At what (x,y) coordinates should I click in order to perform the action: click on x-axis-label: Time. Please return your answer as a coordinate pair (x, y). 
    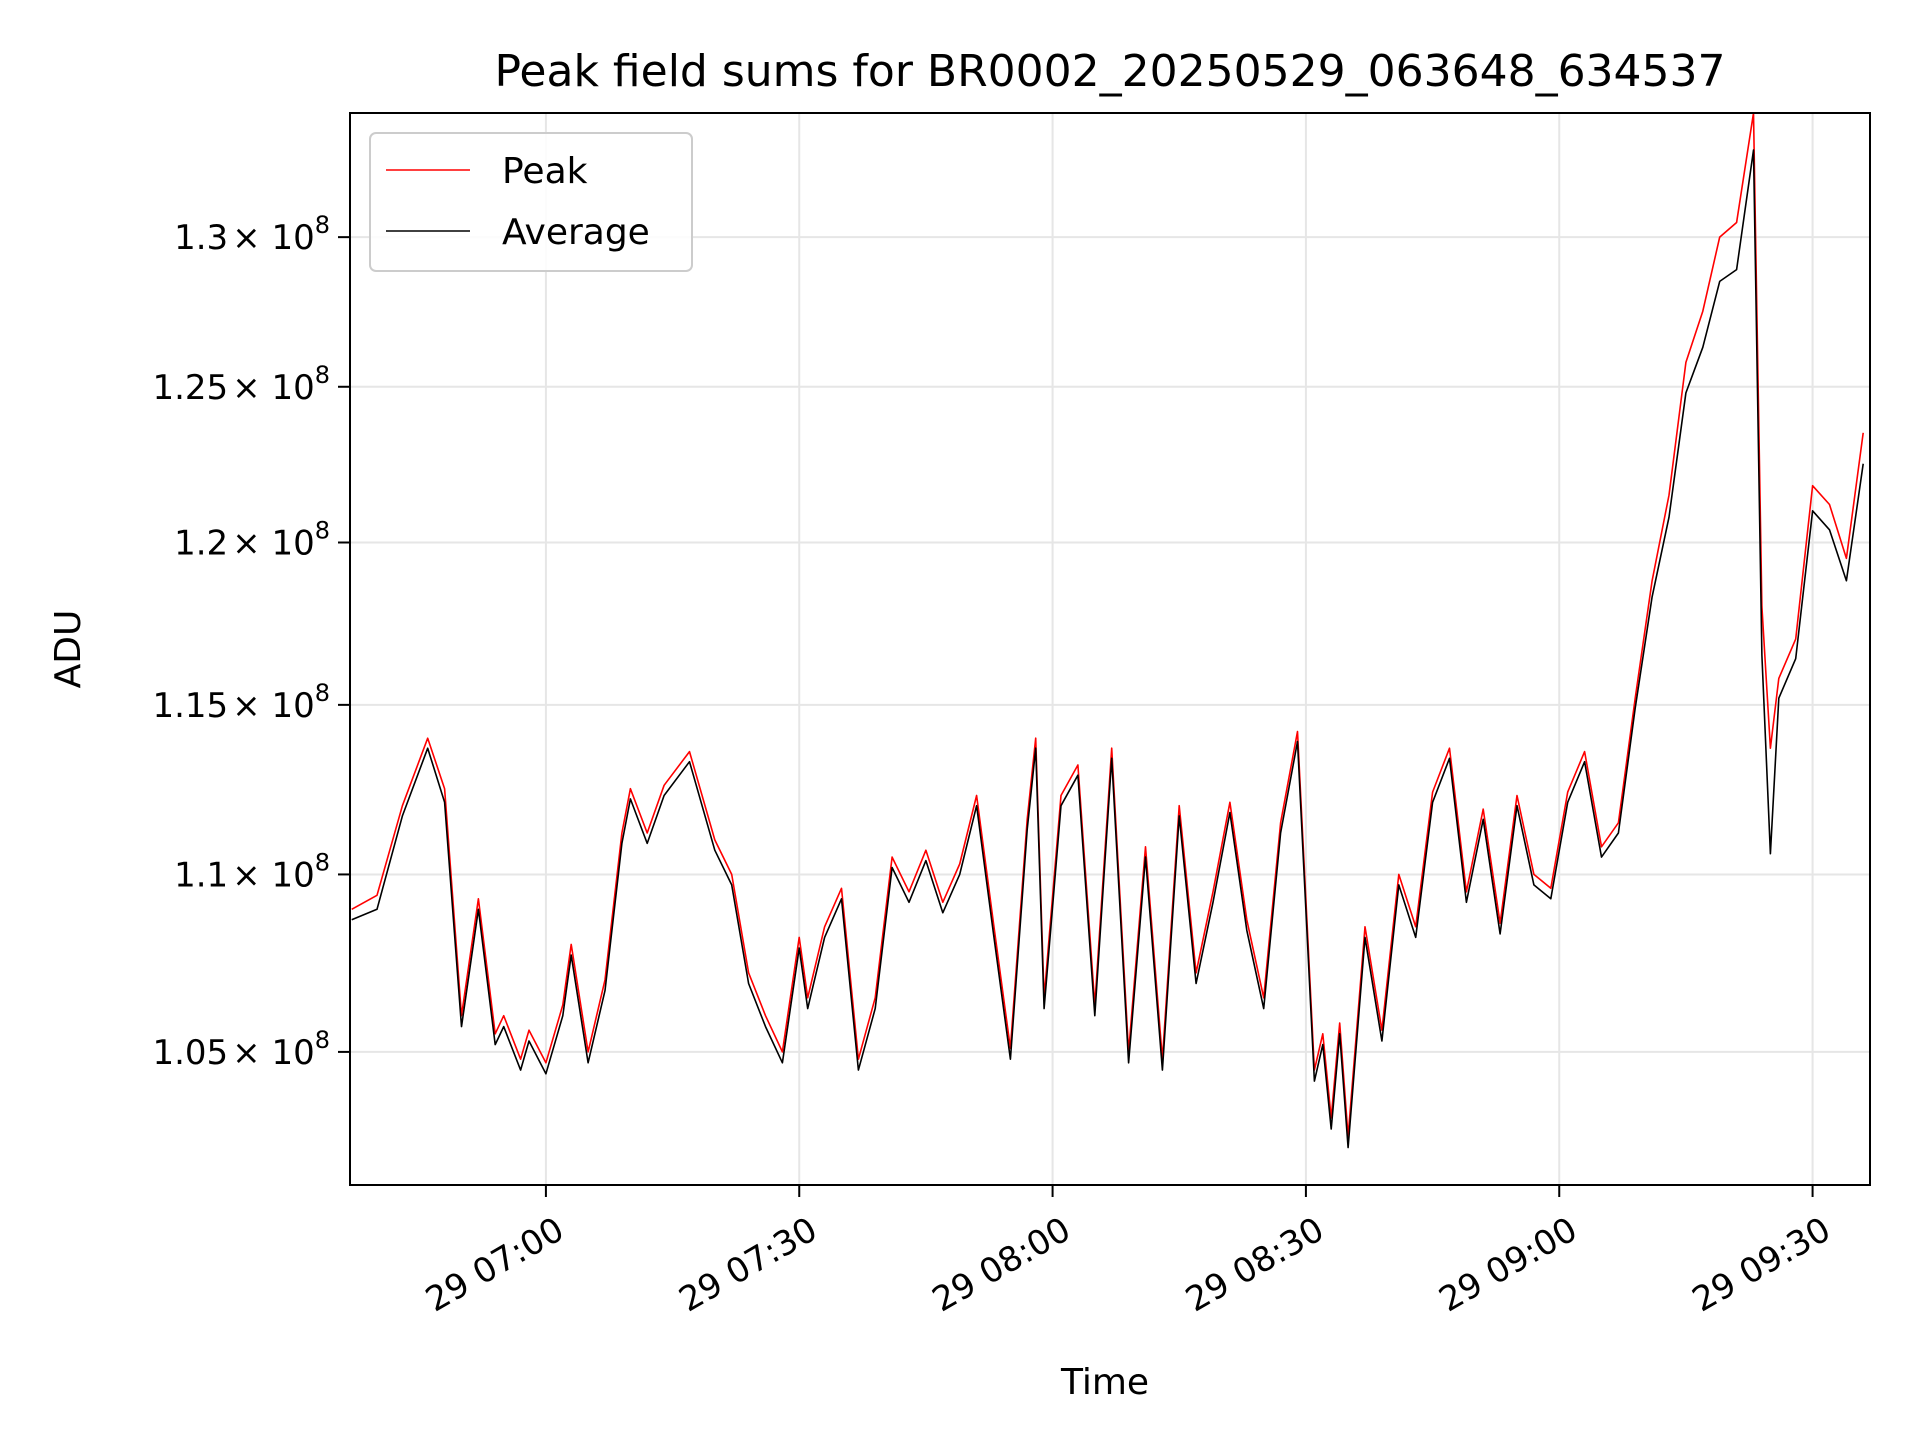
    Looking at the image, I should click on (1104, 1382).